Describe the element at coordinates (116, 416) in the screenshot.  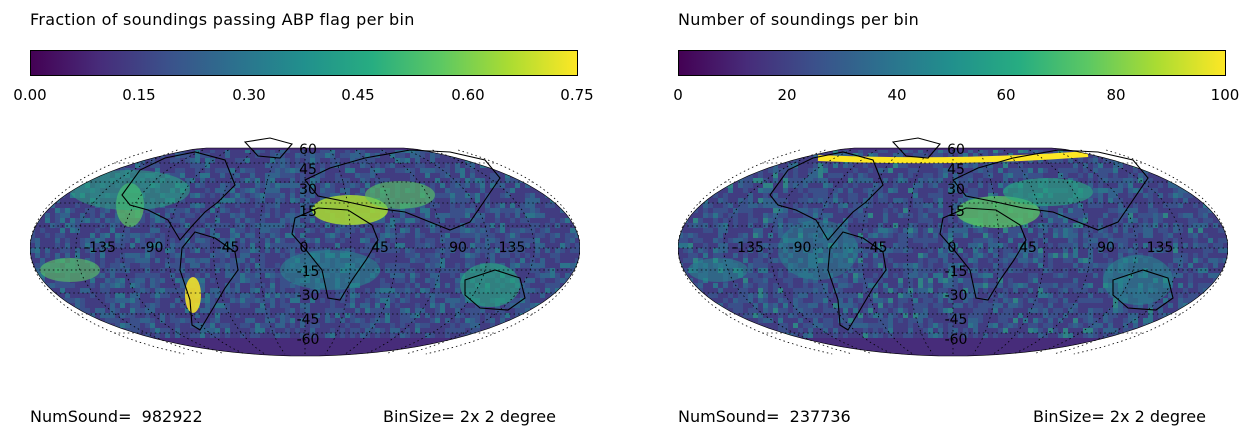
I see `num-sound-label: NumSound= 982922` at that location.